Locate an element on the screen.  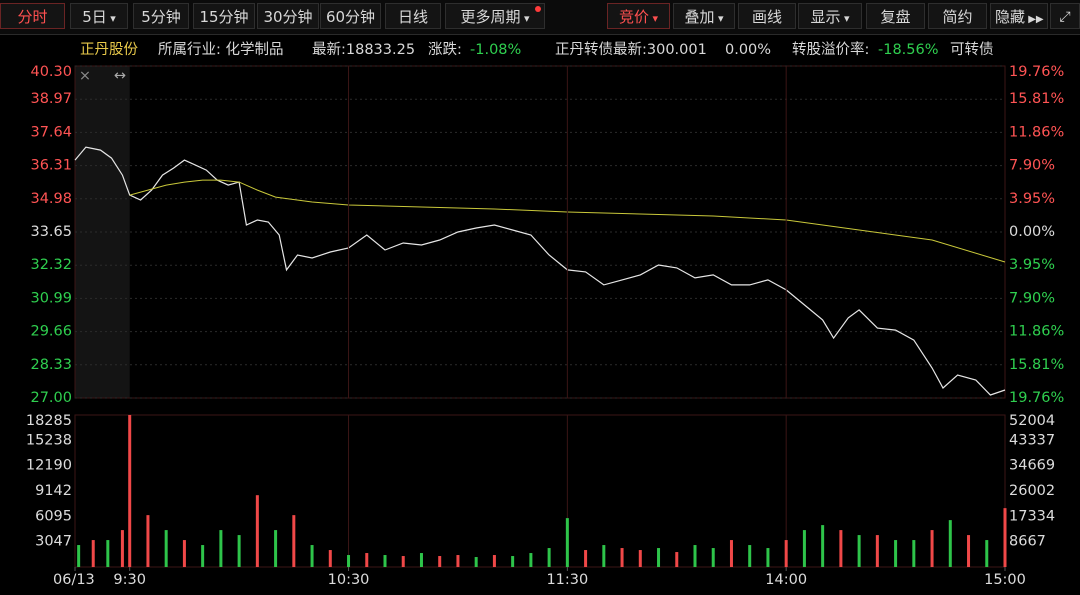
y-tick-label: 37.64 is located at coordinates (51, 132).